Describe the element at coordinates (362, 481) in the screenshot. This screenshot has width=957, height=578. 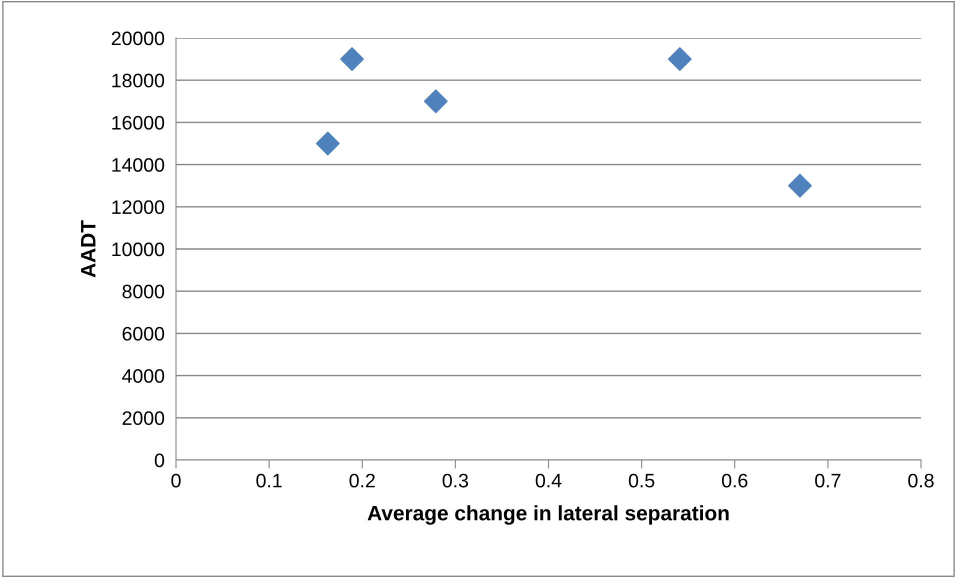
I see `x-tick-label: 0.2` at that location.